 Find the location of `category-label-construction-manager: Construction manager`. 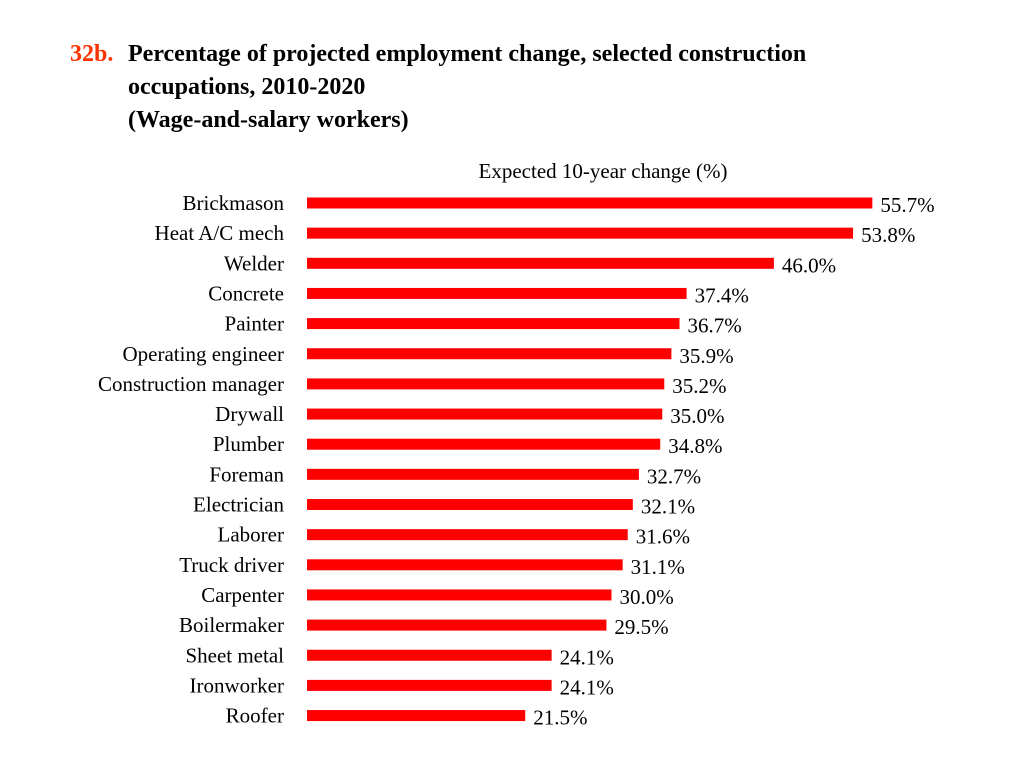

category-label-construction-manager: Construction manager is located at coordinates (191, 384).